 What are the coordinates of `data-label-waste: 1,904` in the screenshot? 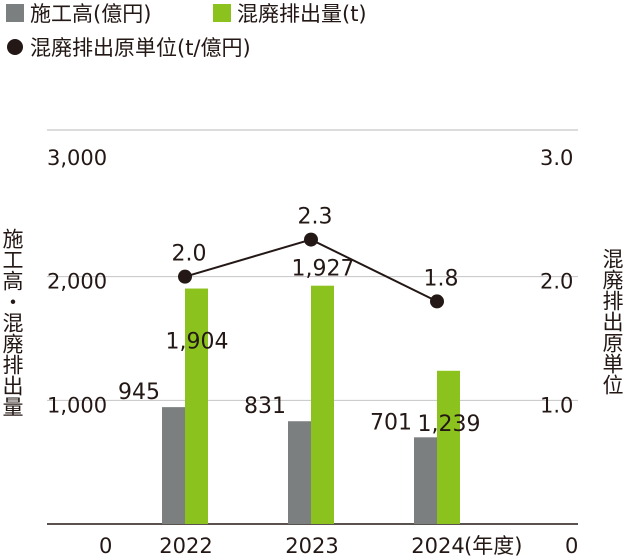 It's located at (197, 342).